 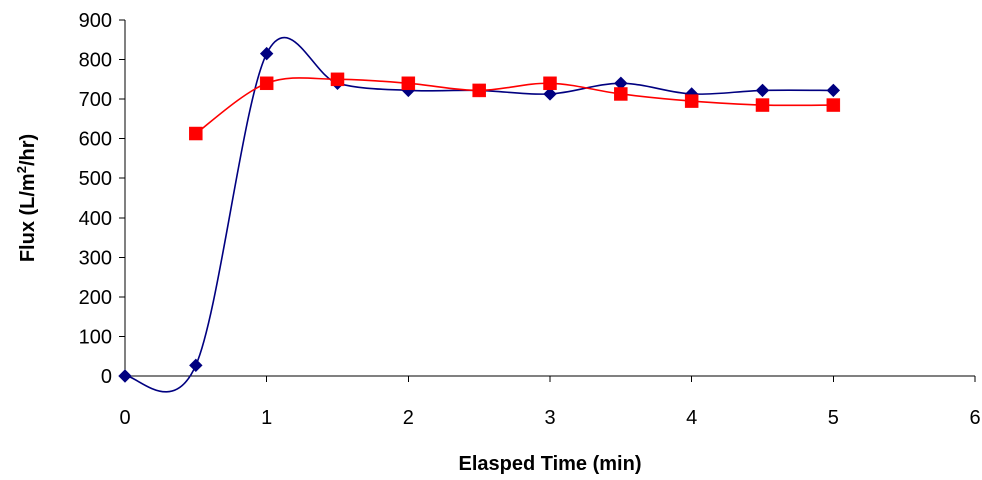 What do you see at coordinates (974, 418) in the screenshot?
I see `x-tick-label: 6` at bounding box center [974, 418].